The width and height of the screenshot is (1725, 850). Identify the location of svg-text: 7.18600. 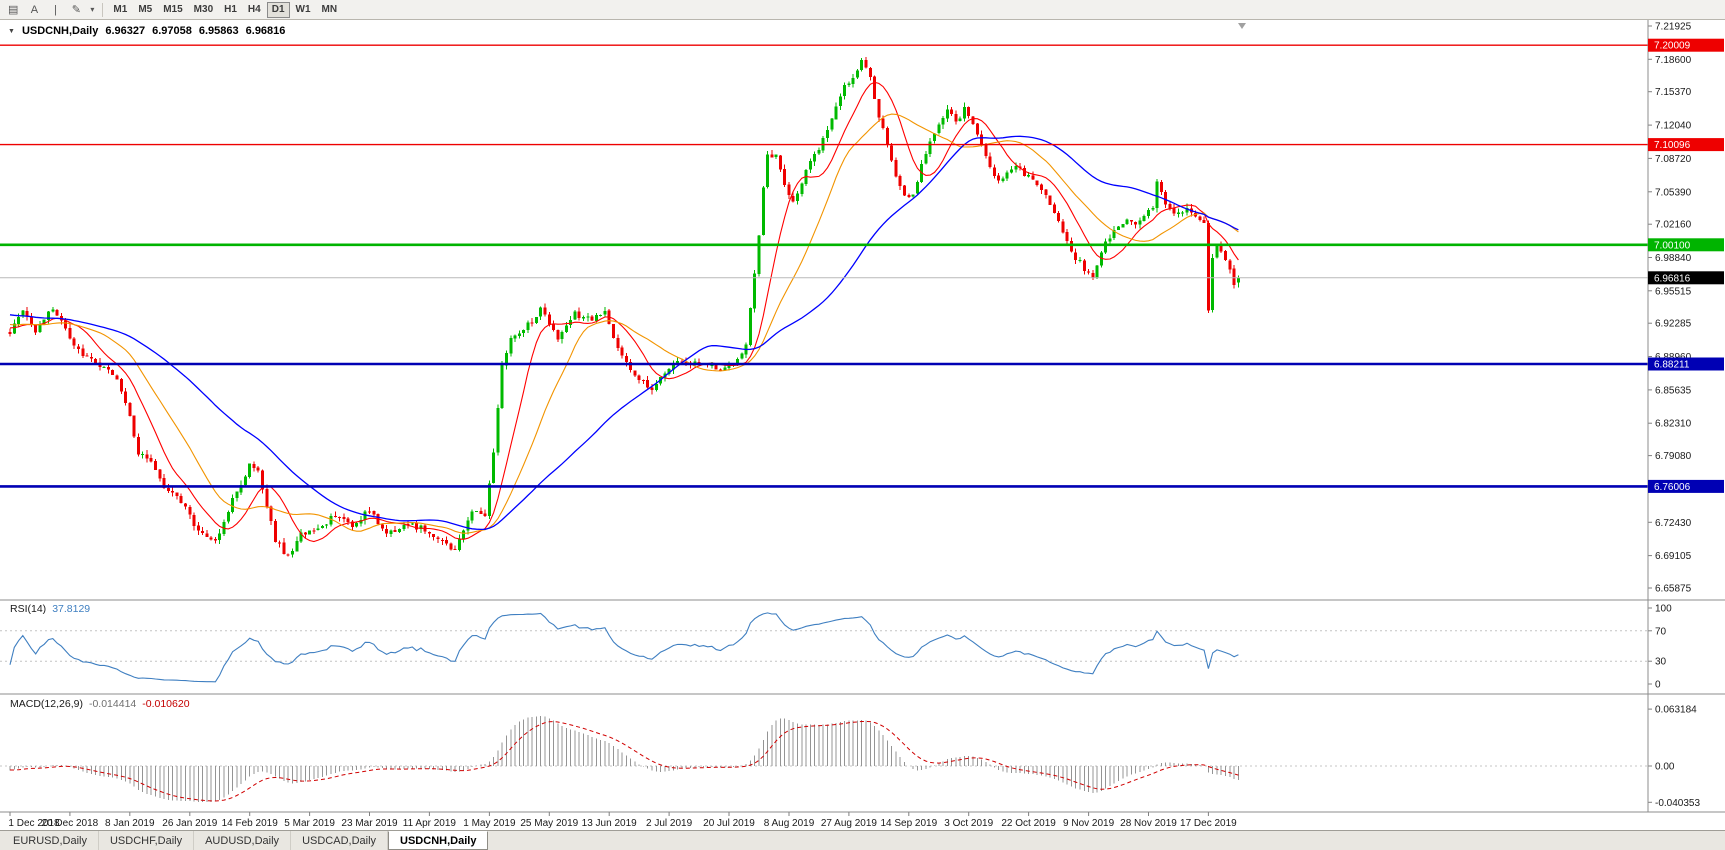
(1673, 60).